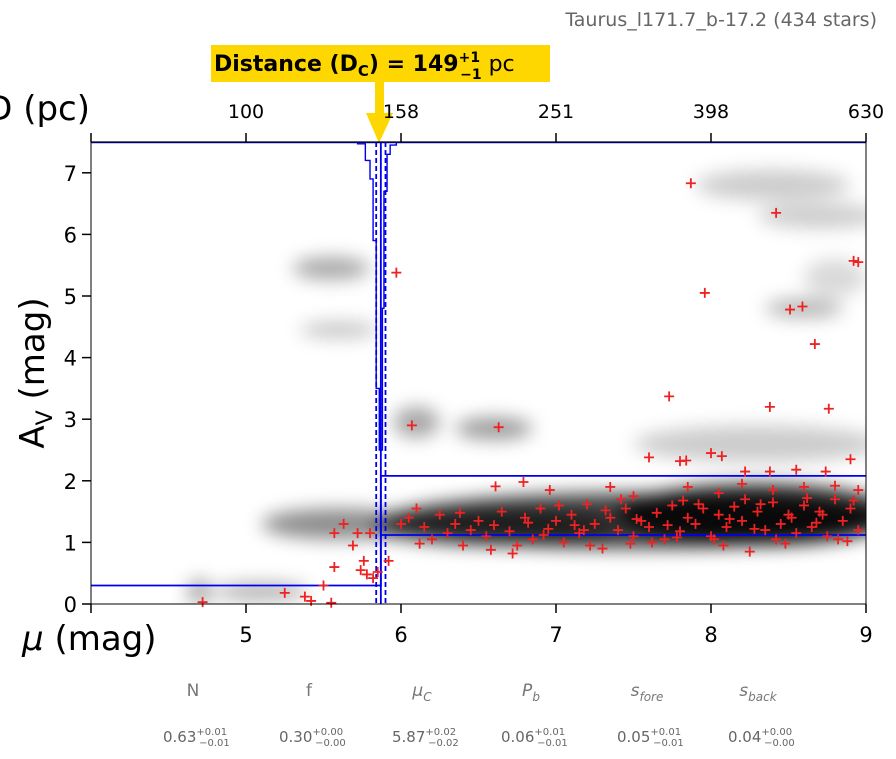 Image resolution: width=896 pixels, height=759 pixels. I want to click on region-title: Taurus_l171.7_b-17.2 (434 stars), so click(720, 20).